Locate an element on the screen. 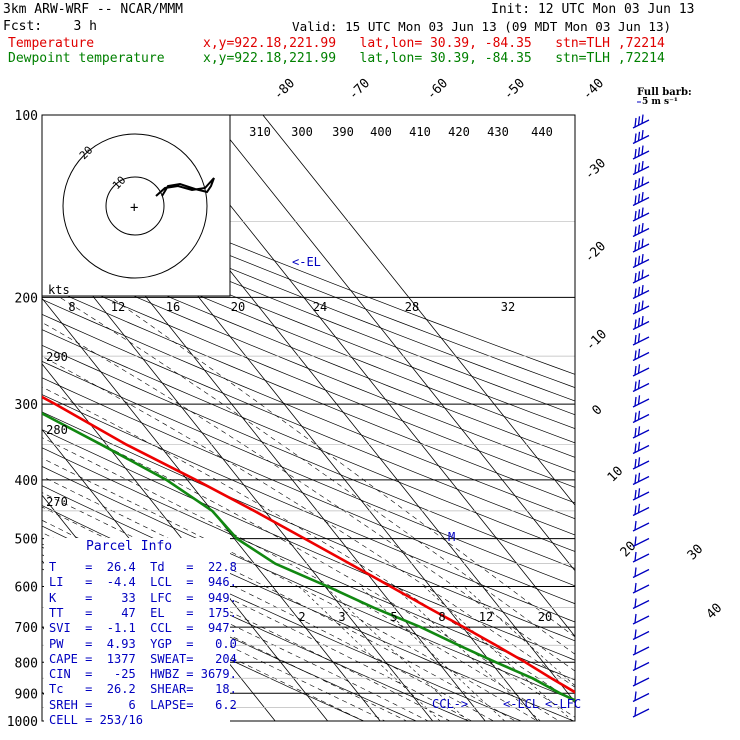  isotherm-label: 10 is located at coordinates (616, 475).